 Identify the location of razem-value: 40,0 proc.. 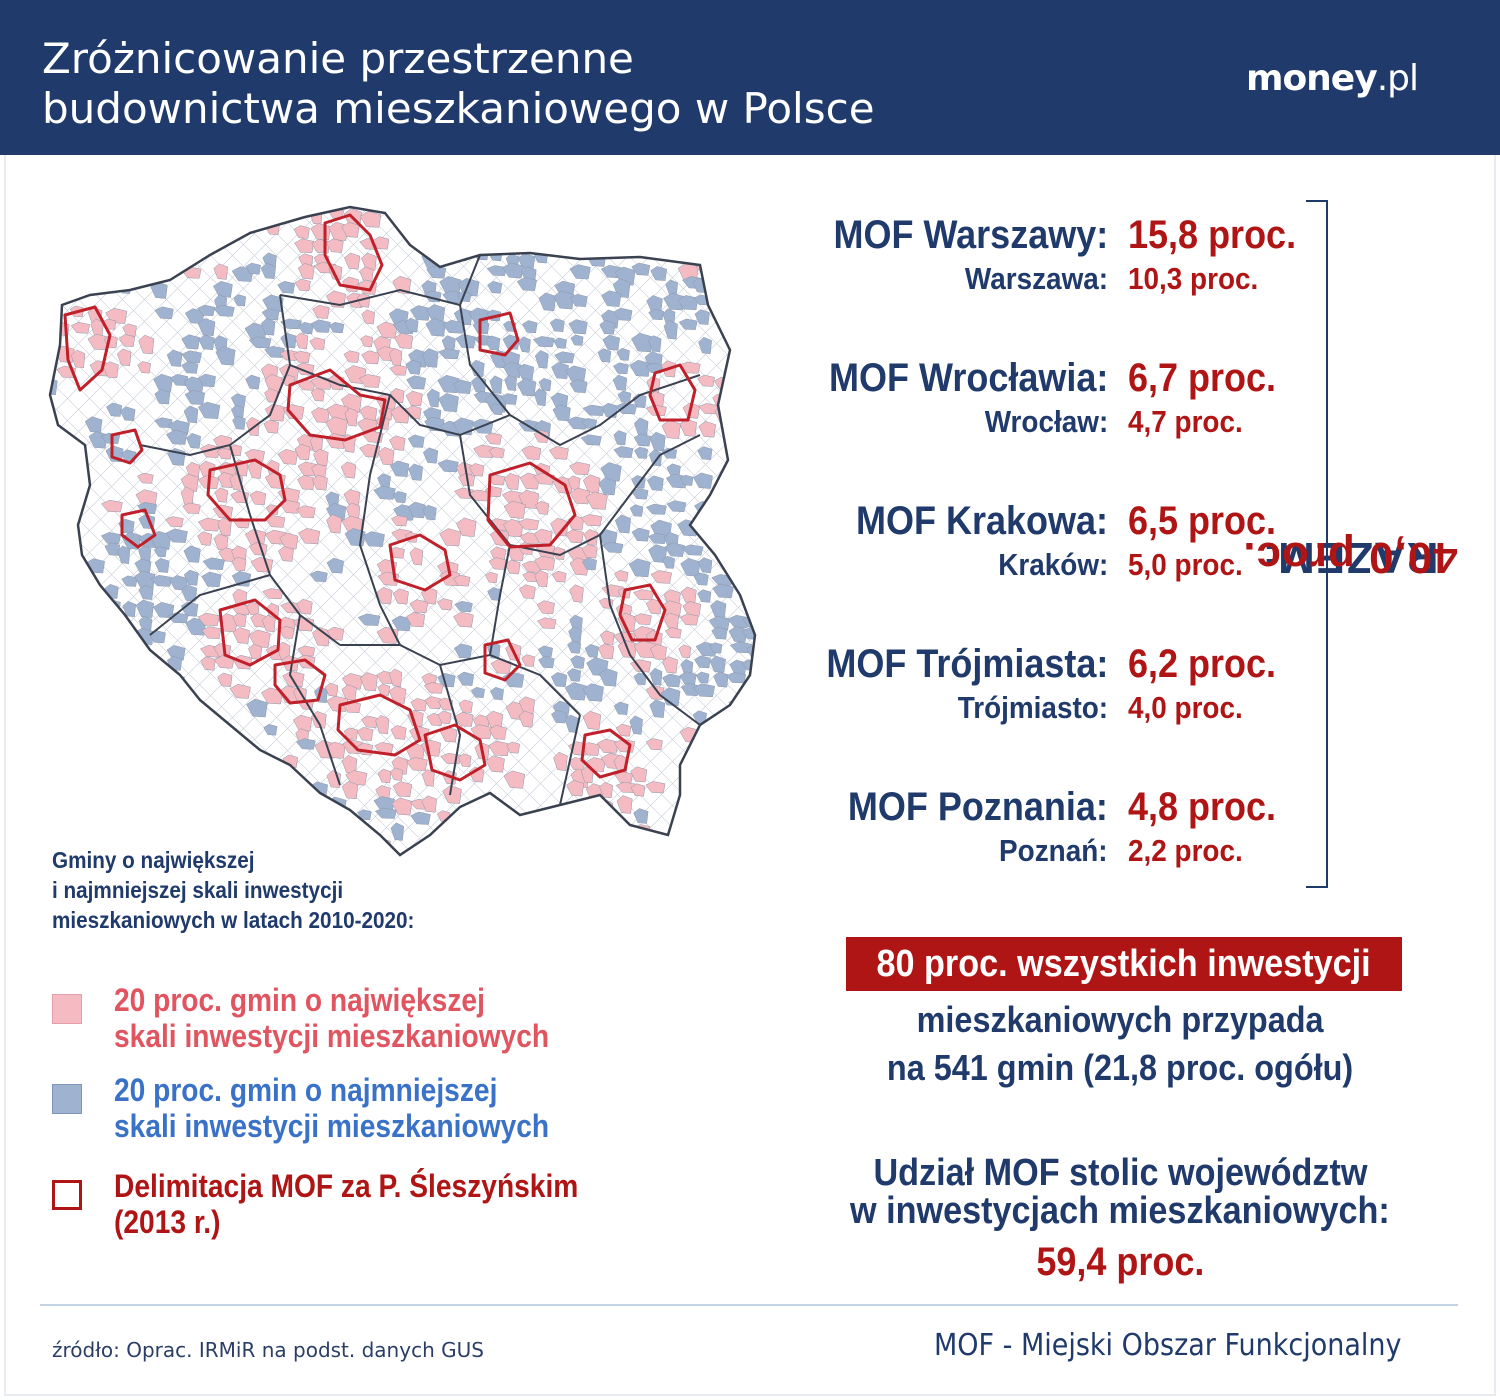
(1350, 558).